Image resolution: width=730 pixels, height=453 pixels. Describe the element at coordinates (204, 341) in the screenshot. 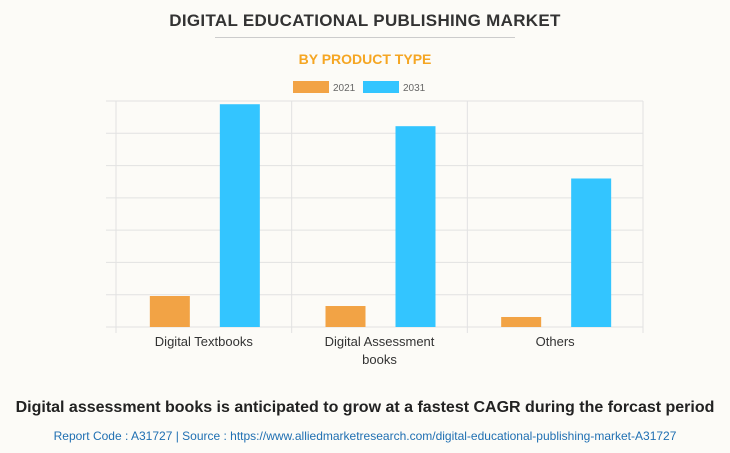

I see `x-tick-label: Digital Textbooks` at that location.